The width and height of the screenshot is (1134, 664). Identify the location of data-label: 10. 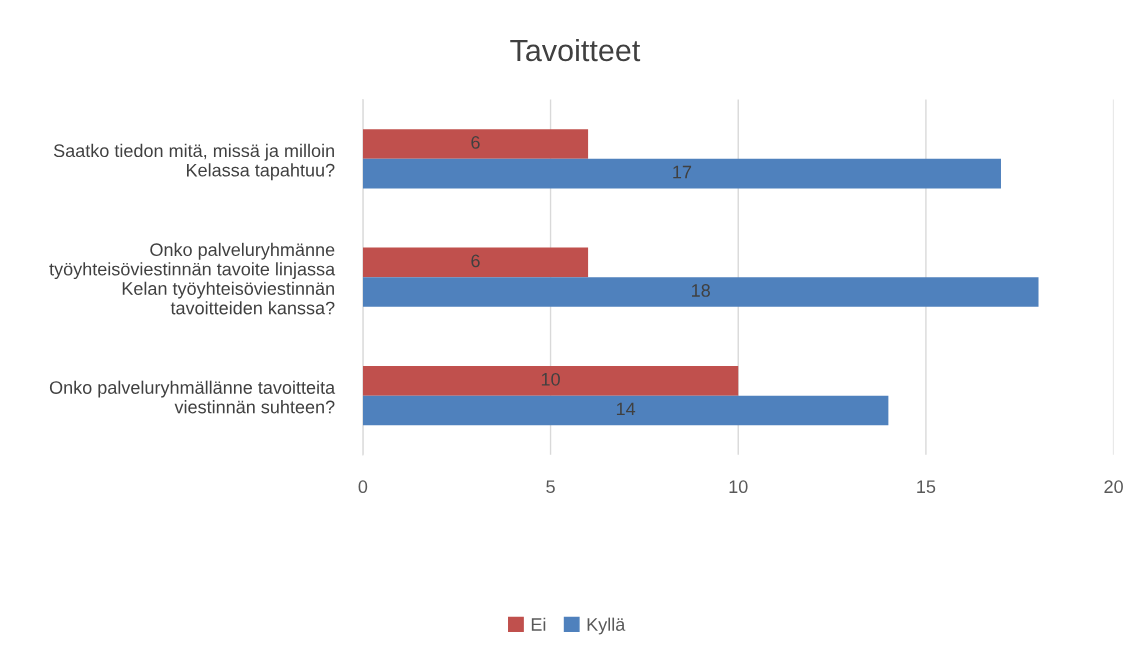
(550, 379).